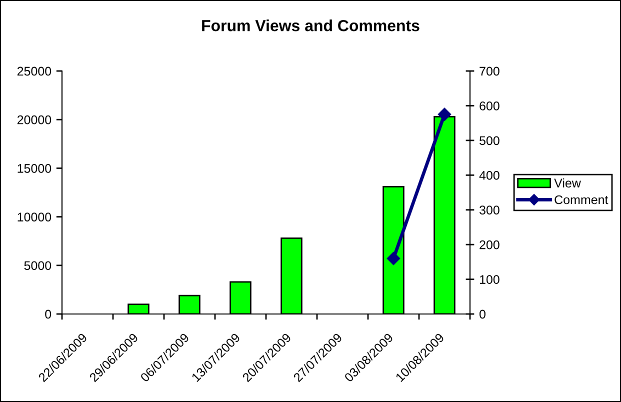 The width and height of the screenshot is (621, 402). What do you see at coordinates (490, 106) in the screenshot?
I see `y2-tick-label: 600` at bounding box center [490, 106].